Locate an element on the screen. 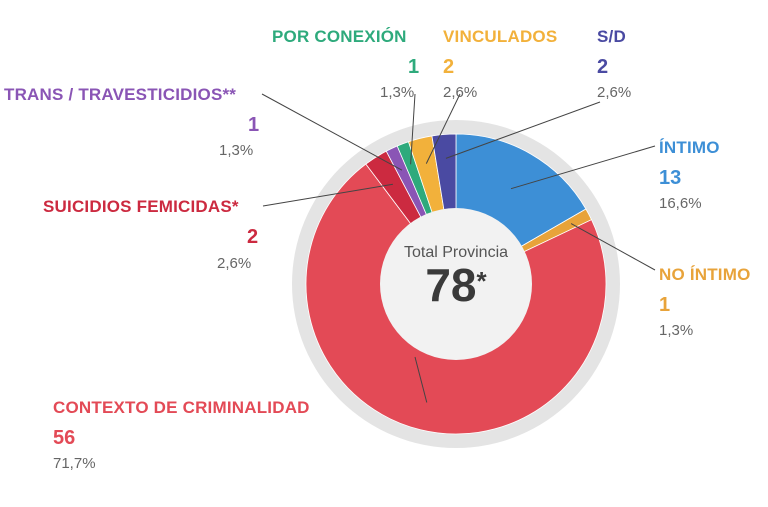 The image size is (768, 507). count-suicidios-femicidas: 2 is located at coordinates (253, 237).